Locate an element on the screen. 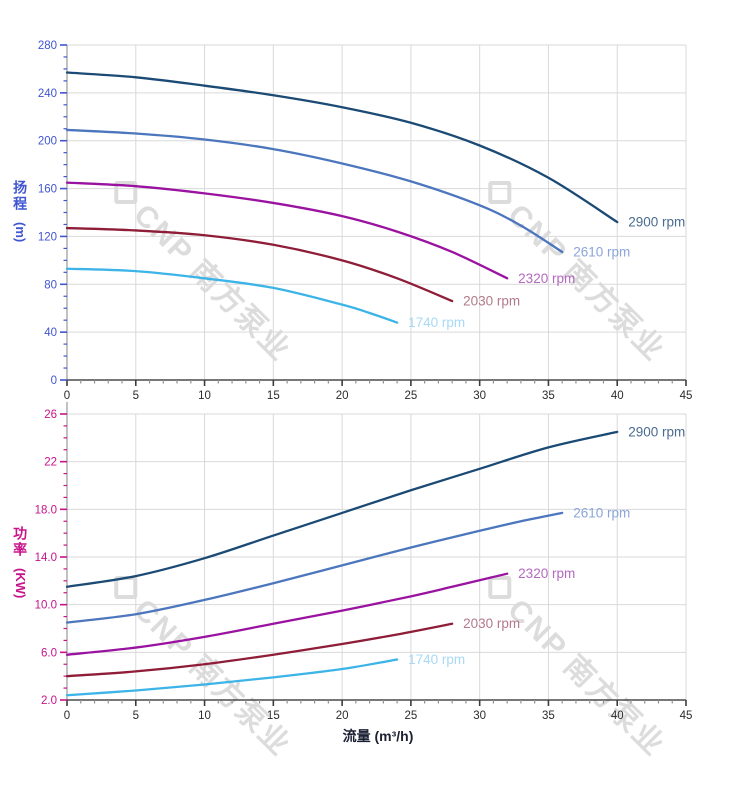  power-y-axis-title: 功率 (KW) is located at coordinates (20, 562).